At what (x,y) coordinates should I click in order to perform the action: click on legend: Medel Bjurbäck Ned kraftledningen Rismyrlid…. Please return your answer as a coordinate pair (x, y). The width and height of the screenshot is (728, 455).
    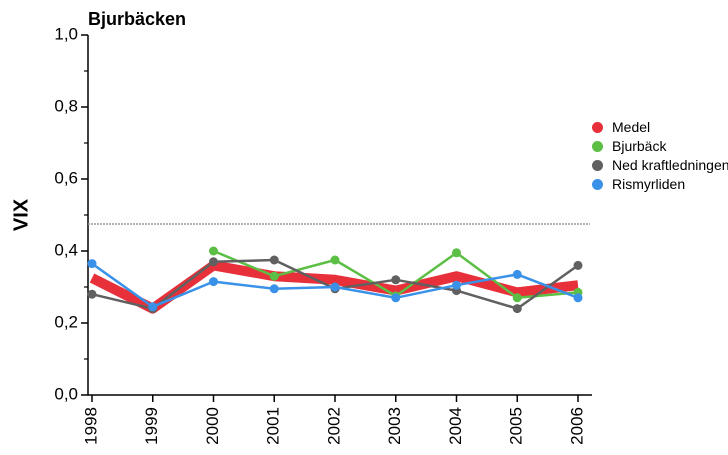
    Looking at the image, I should click on (660, 158).